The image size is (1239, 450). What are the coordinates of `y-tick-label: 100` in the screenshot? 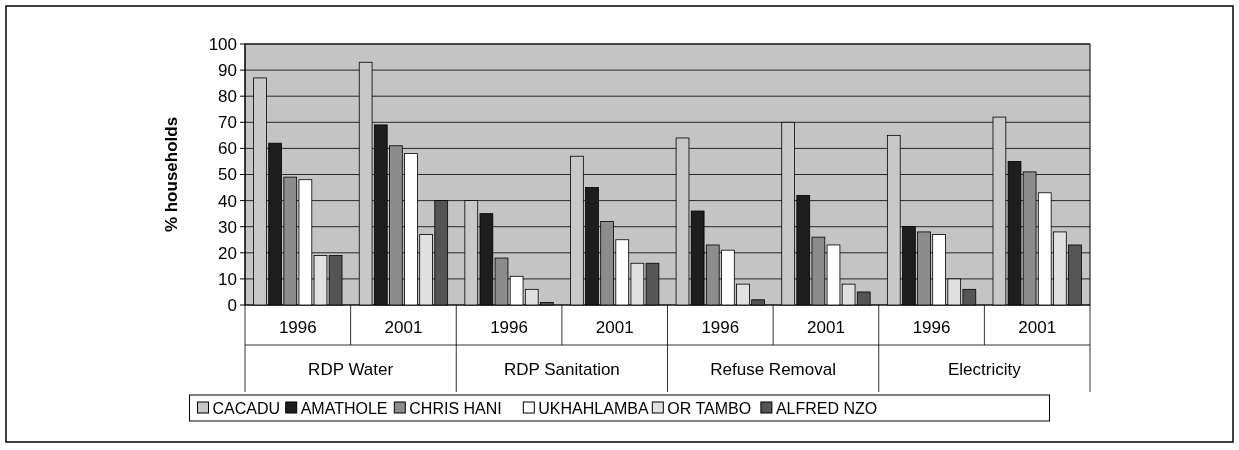 It's located at (222, 44).